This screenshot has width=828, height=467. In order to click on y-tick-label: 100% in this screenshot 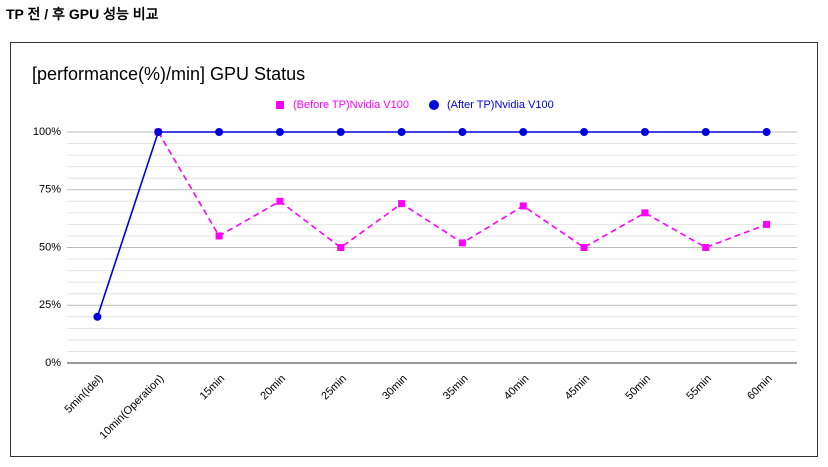, I will do `click(47, 132)`.